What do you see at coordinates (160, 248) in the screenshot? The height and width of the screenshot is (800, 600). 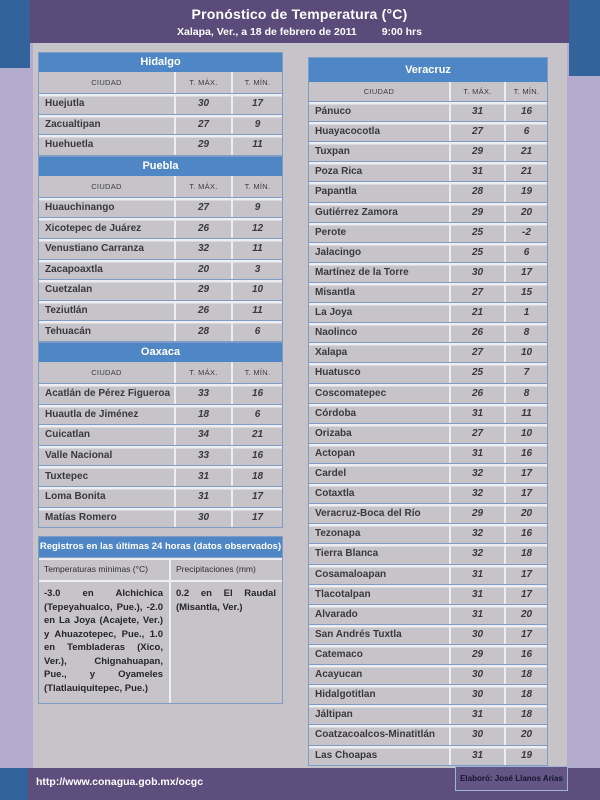 I see `table-row: Venustiano Carranza 32 11` at bounding box center [160, 248].